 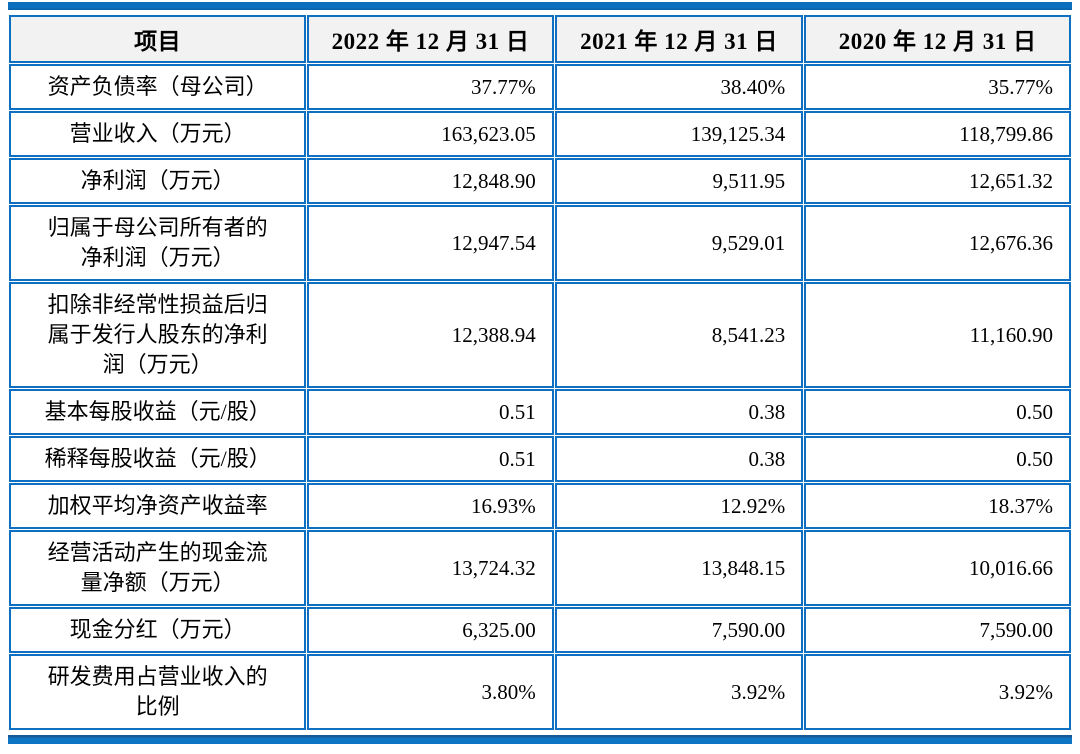 I want to click on table-row: 基本每股收益（元/股） 0.51 0.38 0.50, so click(x=540, y=412).